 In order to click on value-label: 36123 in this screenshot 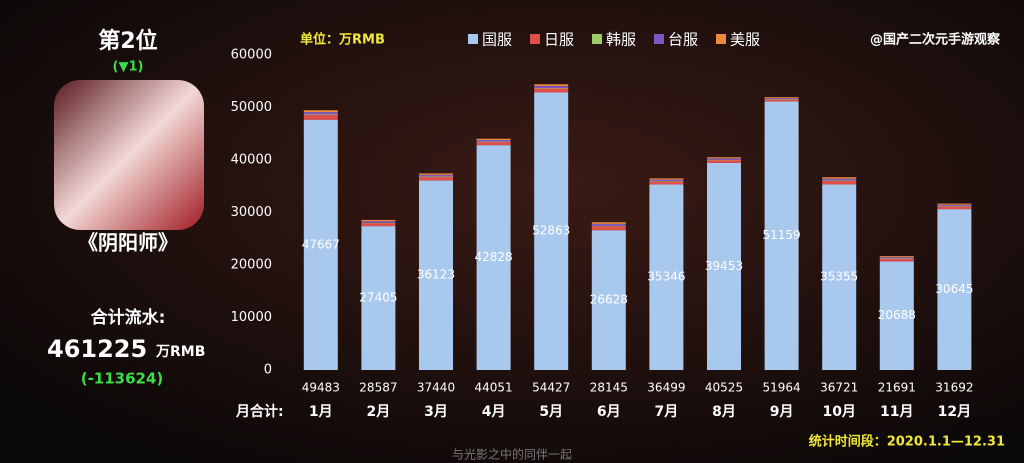, I will do `click(436, 275)`.